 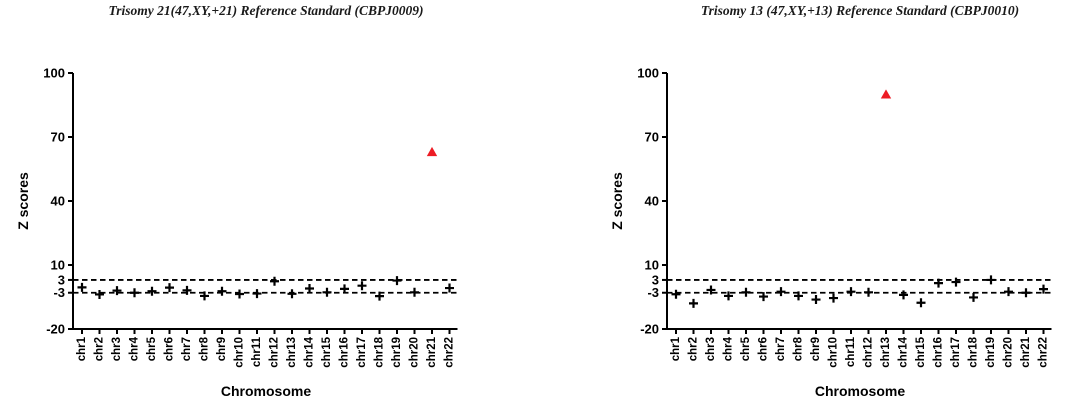 What do you see at coordinates (59, 292) in the screenshot?
I see `y-tick-label: -3` at bounding box center [59, 292].